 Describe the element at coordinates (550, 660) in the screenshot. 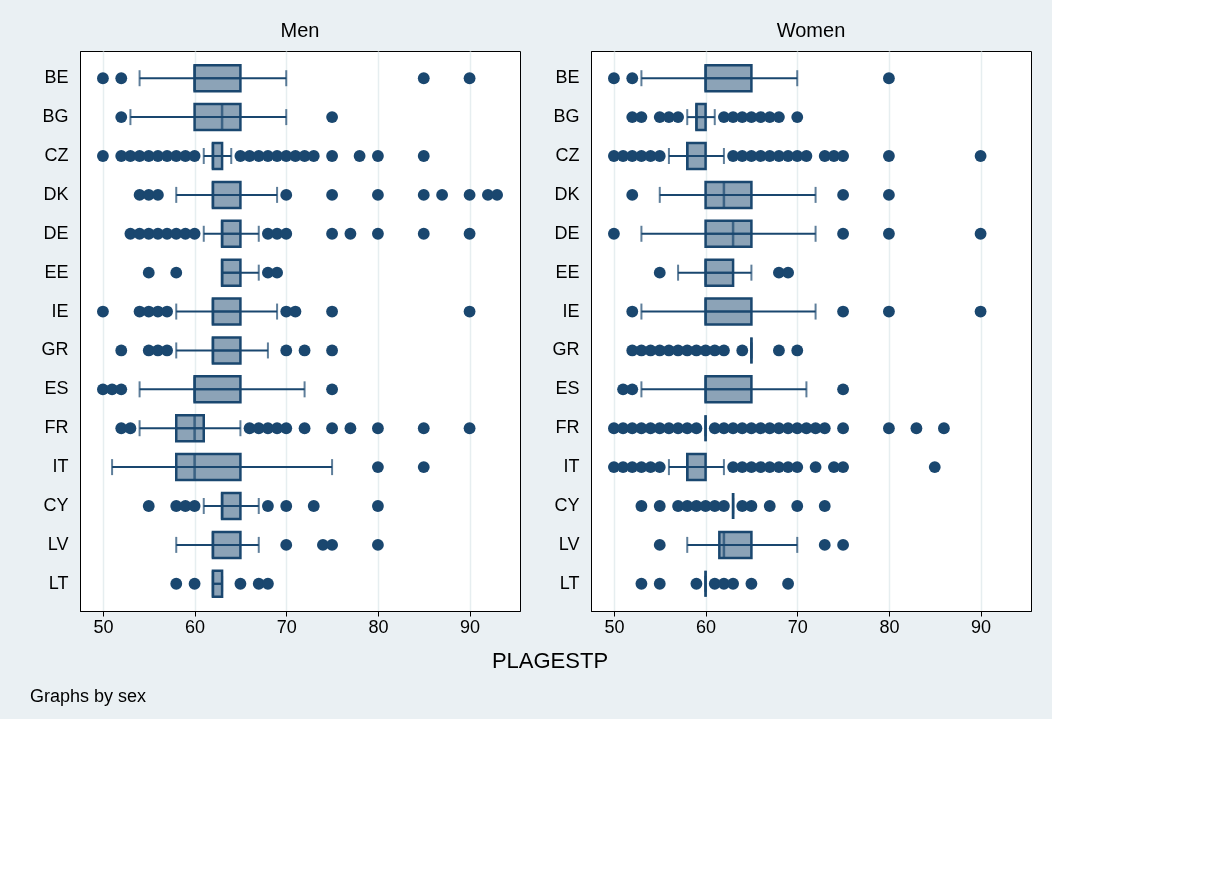

I see `x-axis-title: PLAGESTP` at that location.